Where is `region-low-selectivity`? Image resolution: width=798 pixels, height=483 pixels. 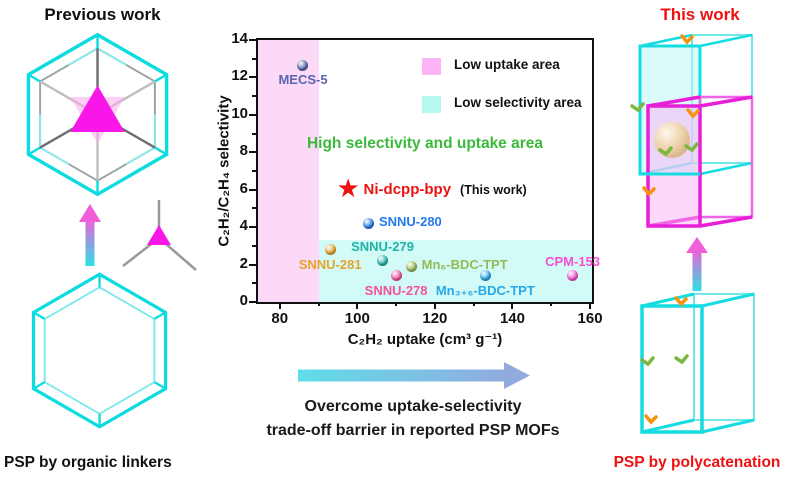 region-low-selectivity is located at coordinates (455, 271).